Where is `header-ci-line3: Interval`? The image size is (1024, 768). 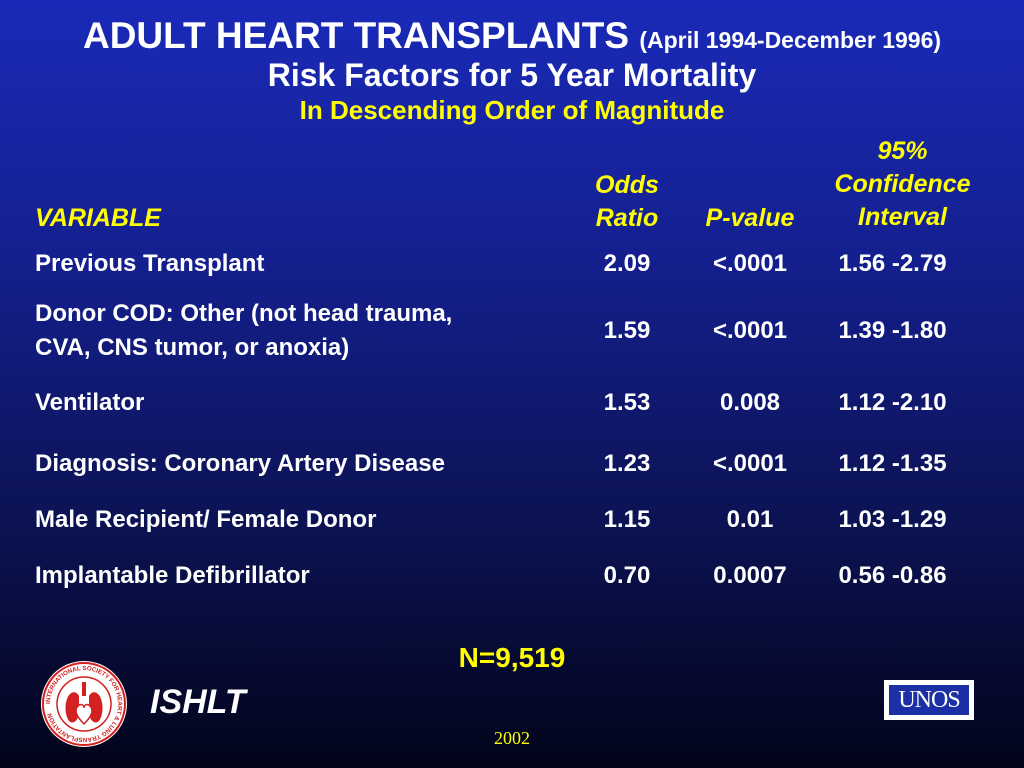
header-ci-line3: Interval is located at coordinates (902, 217).